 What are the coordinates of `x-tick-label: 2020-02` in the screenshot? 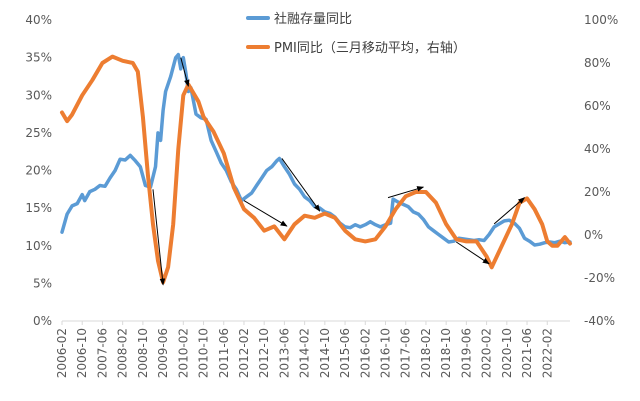 It's located at (487, 353).